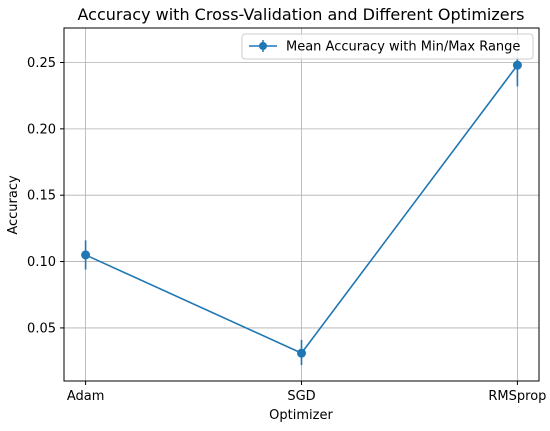 Image resolution: width=550 pixels, height=431 pixels. What do you see at coordinates (403, 47) in the screenshot?
I see `legend-series-label: Mean Accuracy with Min/Max Range` at bounding box center [403, 47].